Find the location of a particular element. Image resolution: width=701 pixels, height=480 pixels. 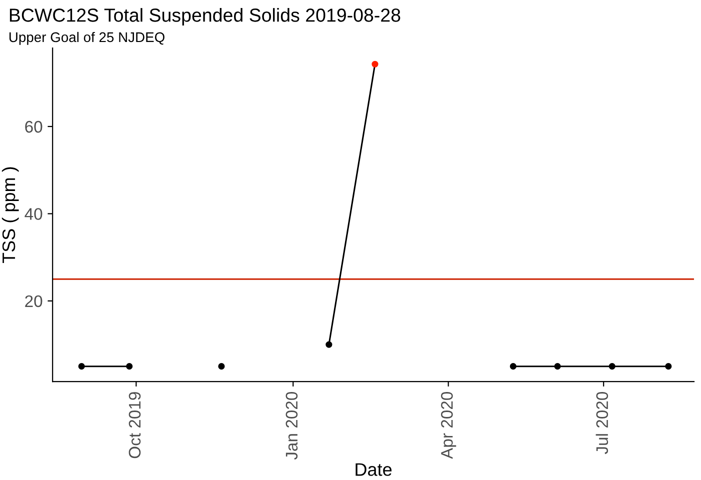

chart-title: BCWC12S Total Suspended Solids 2019-08-28 is located at coordinates (205, 17).